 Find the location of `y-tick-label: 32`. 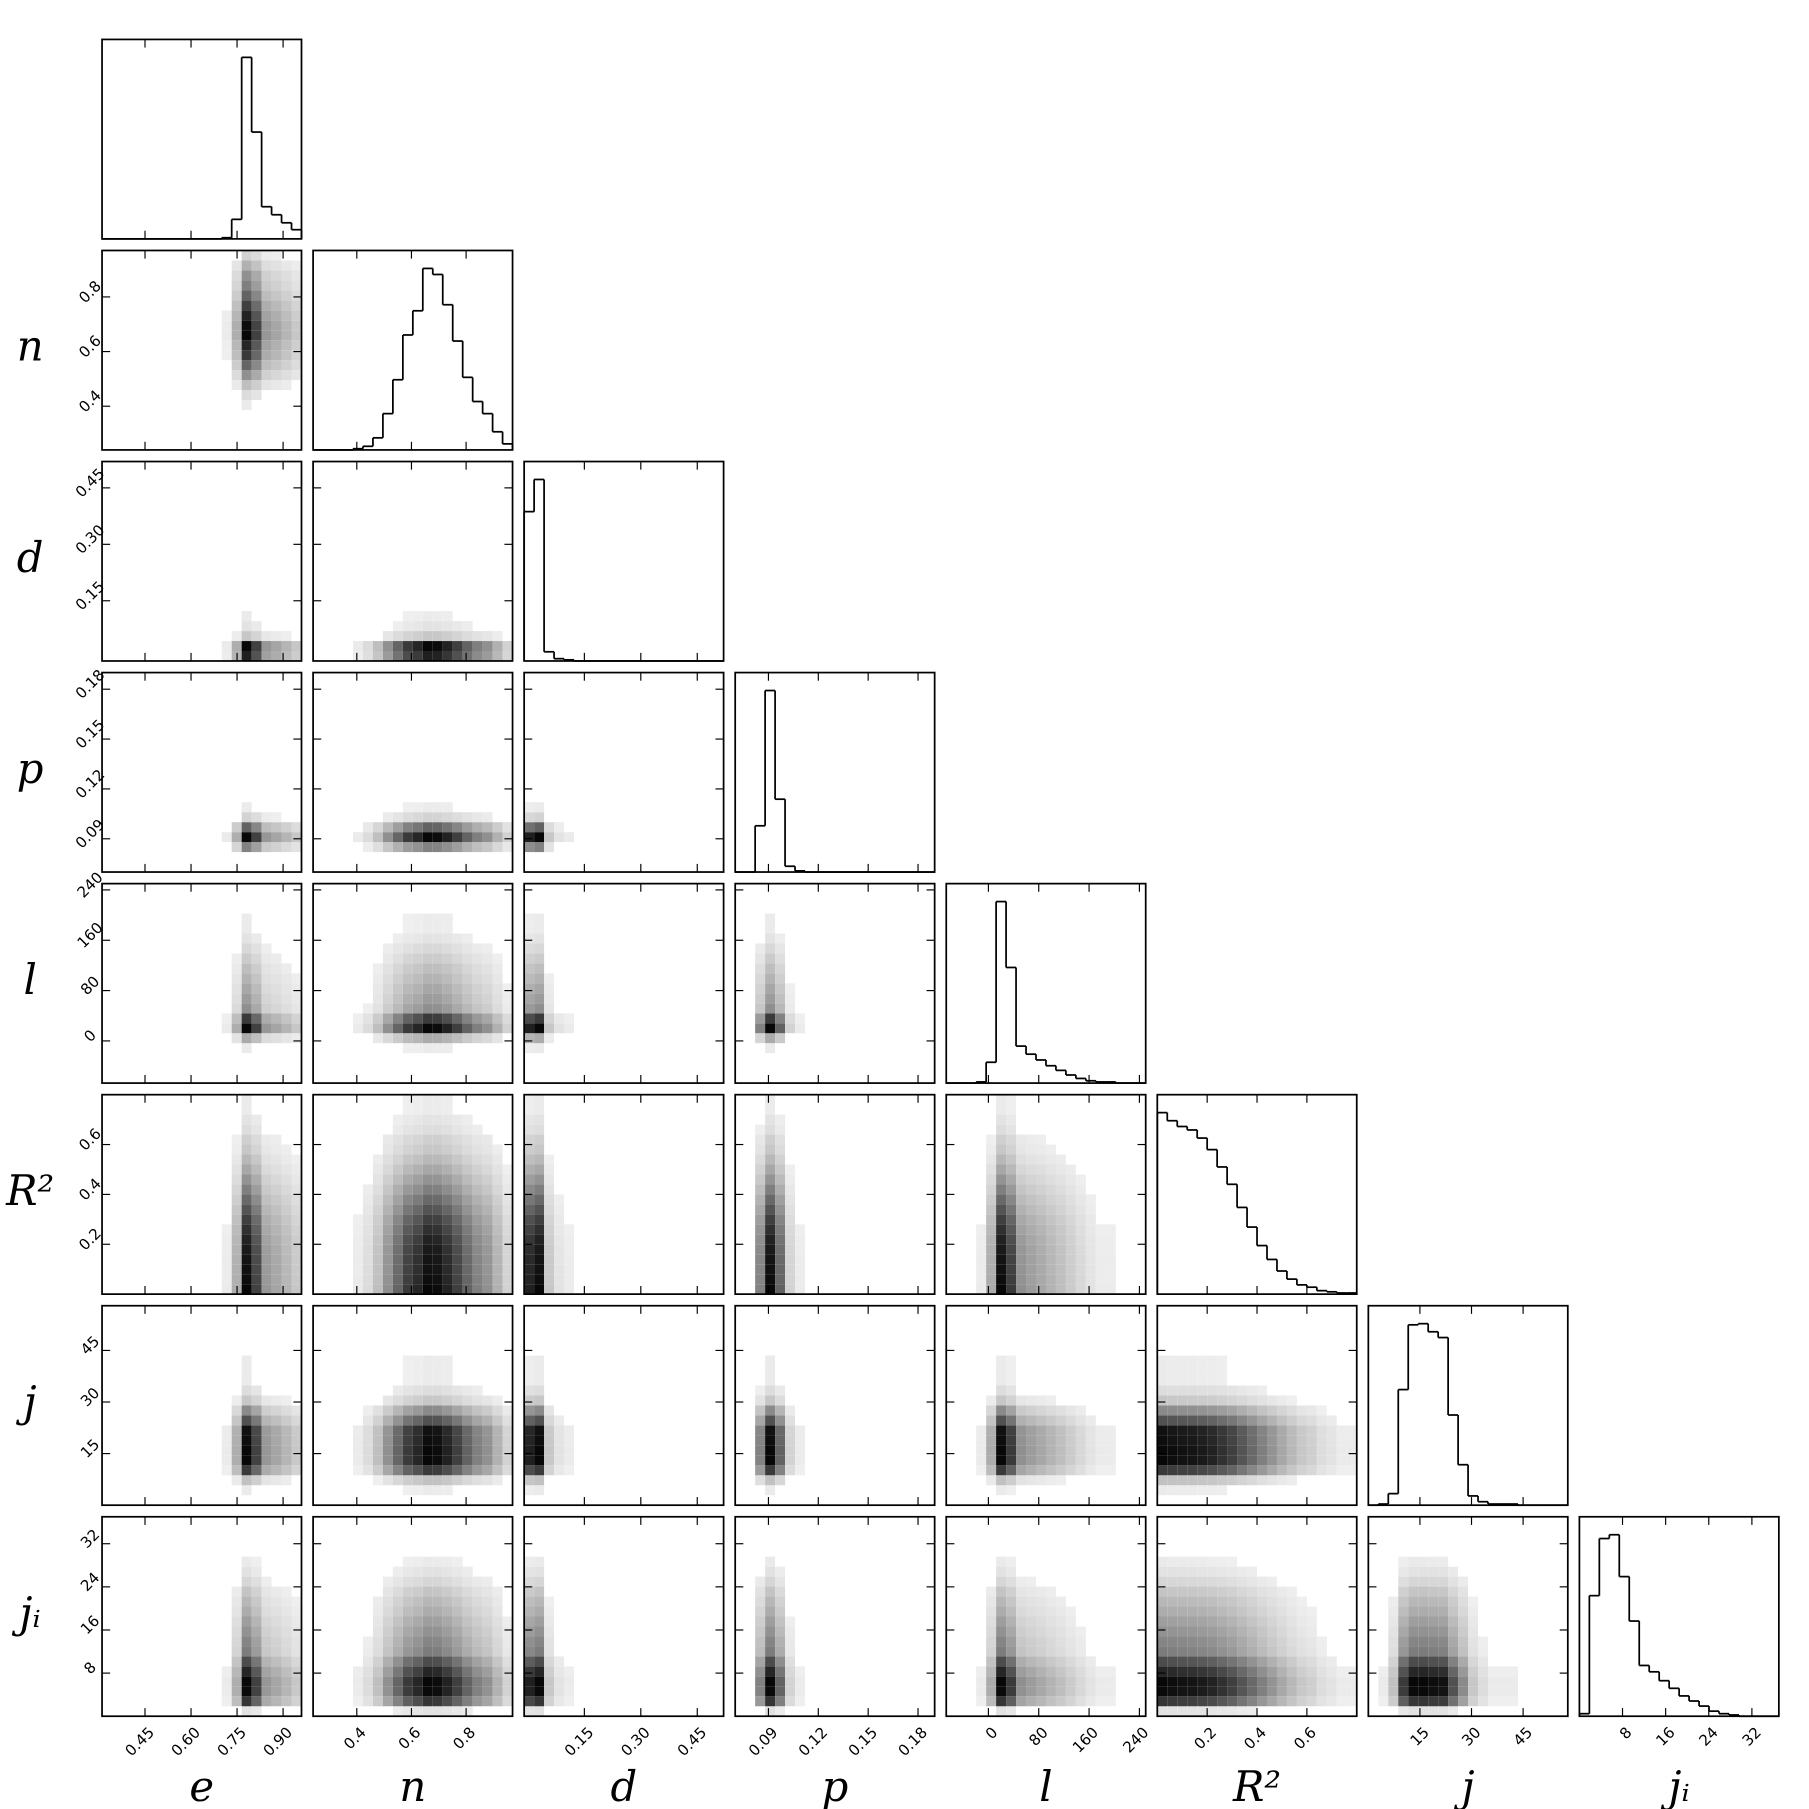

y-tick-label: 32 is located at coordinates (90, 1539).